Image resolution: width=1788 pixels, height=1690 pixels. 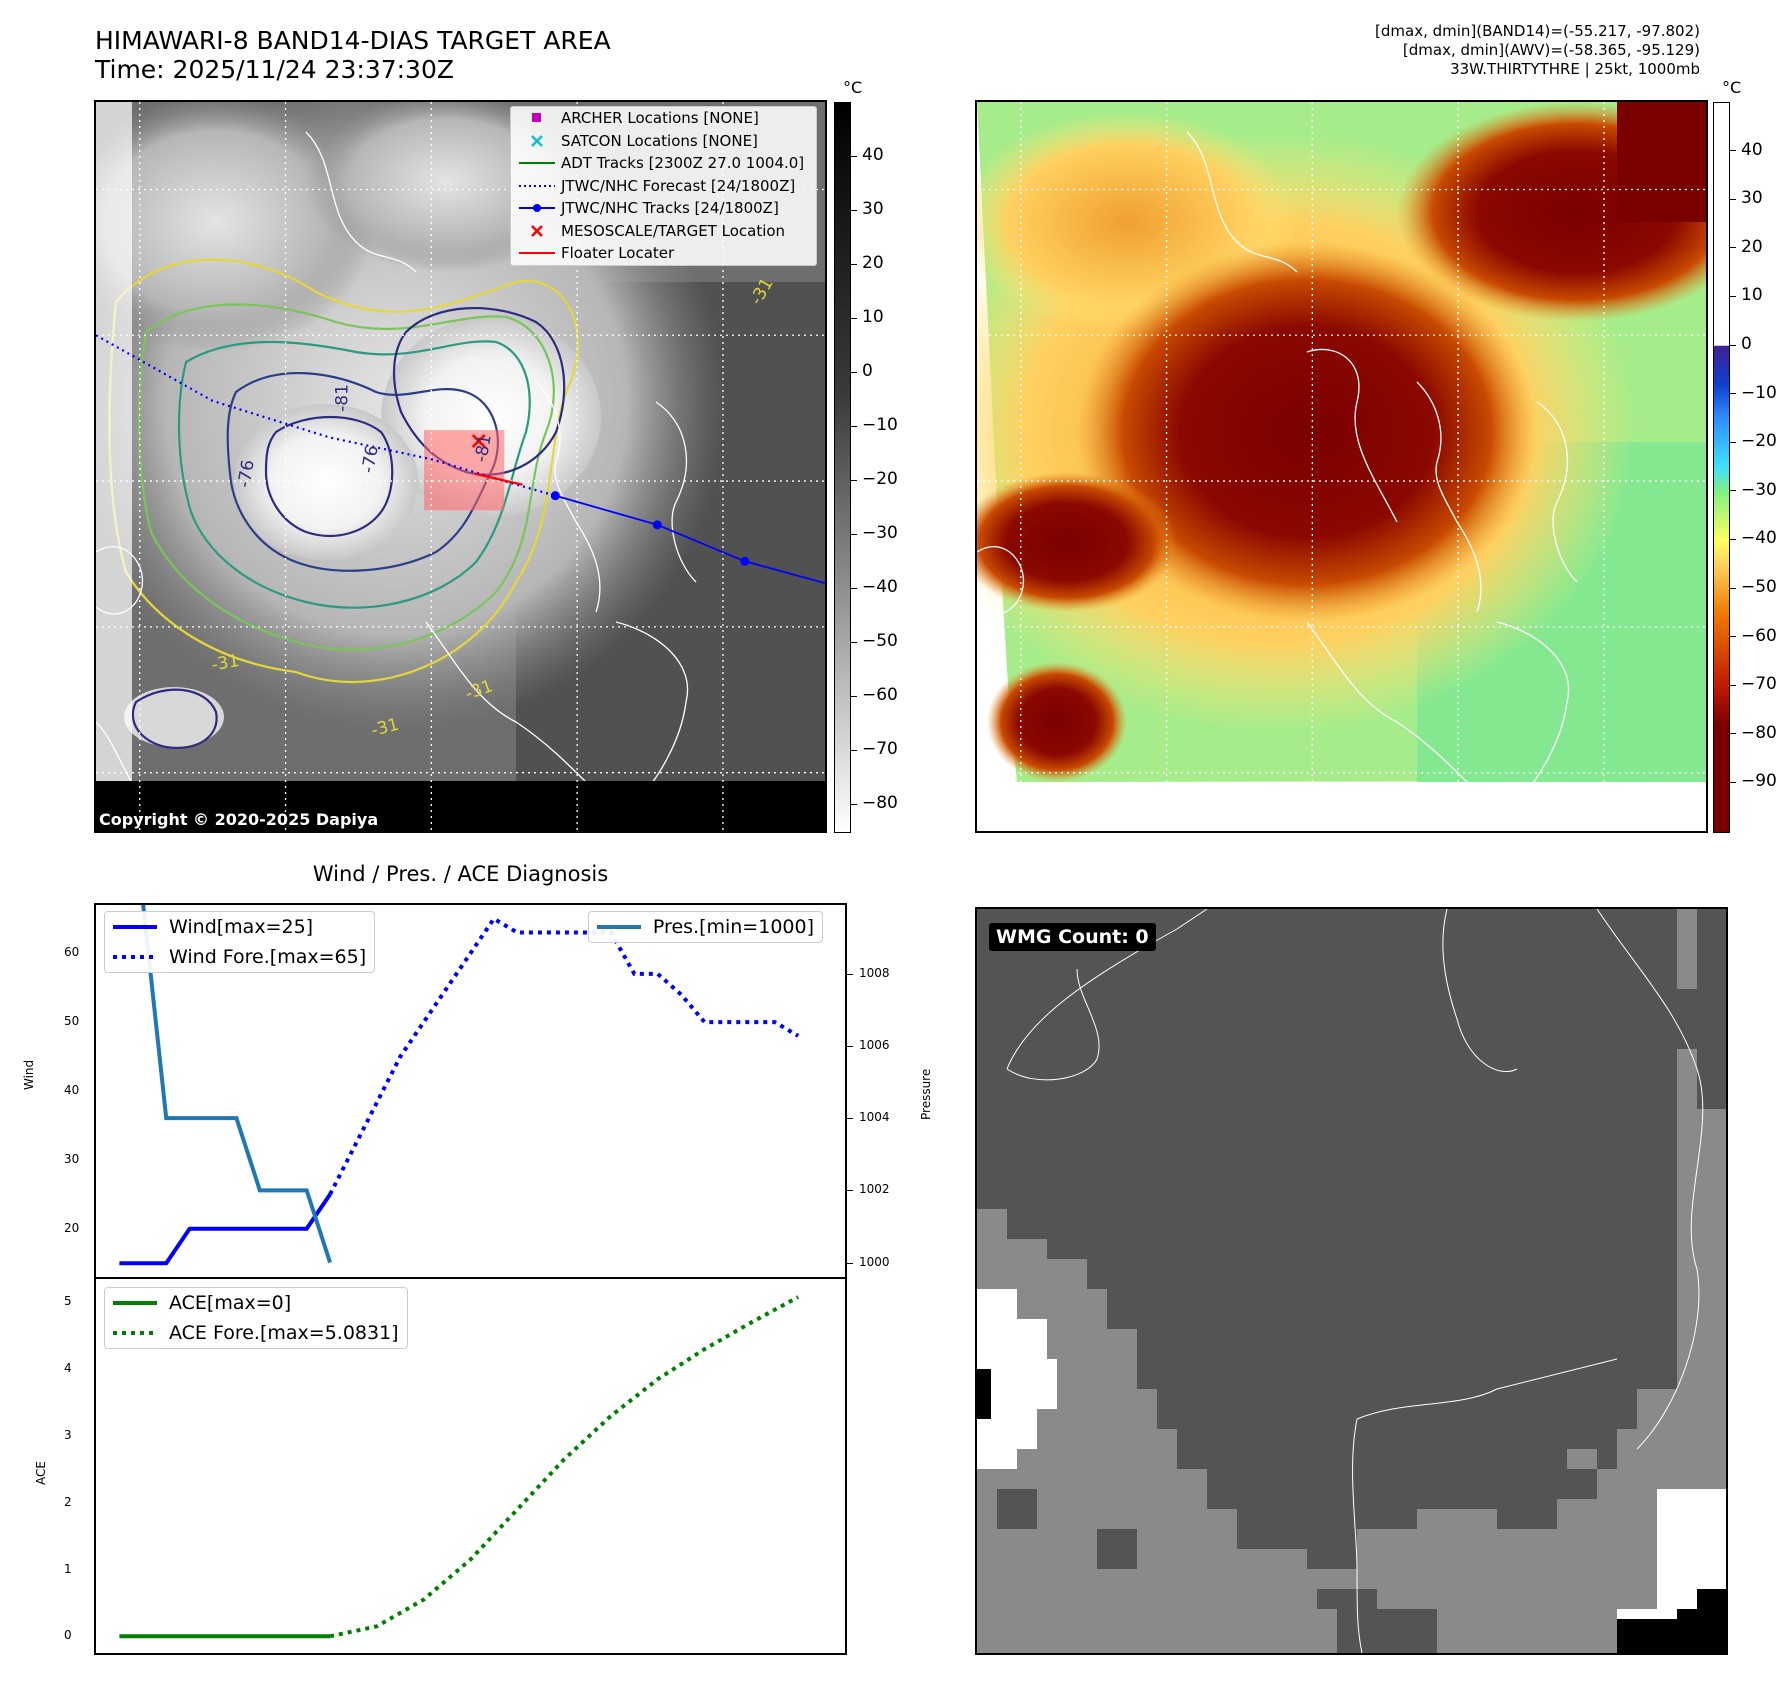 I want to click on pressure-legend: Pres.[min=1000], so click(x=705, y=927).